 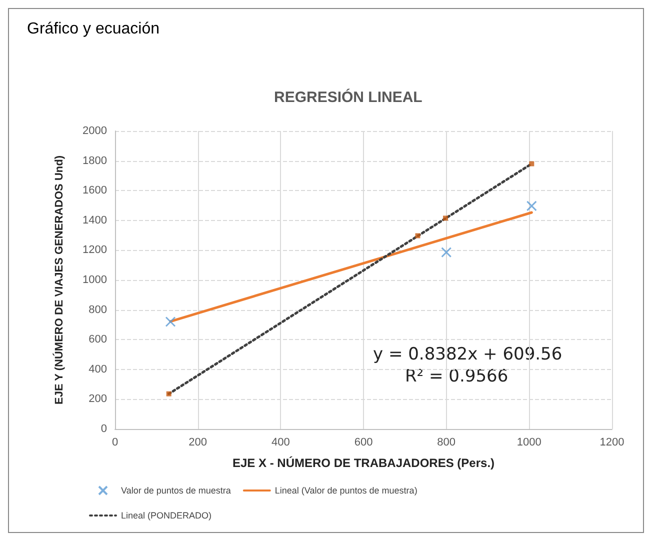 What do you see at coordinates (97, 310) in the screenshot?
I see `y-tick-label: 800` at bounding box center [97, 310].